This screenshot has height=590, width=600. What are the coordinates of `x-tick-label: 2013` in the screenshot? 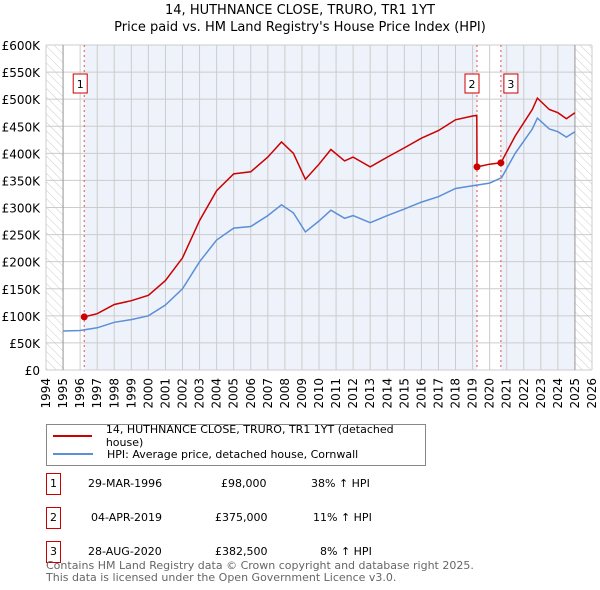 It's located at (370, 393).